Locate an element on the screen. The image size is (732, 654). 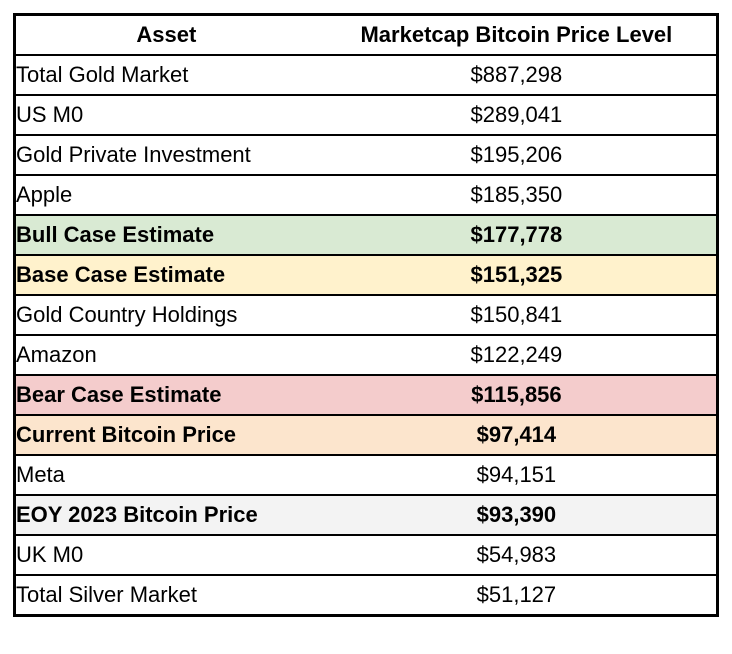
asset-cell: Total Gold Market is located at coordinates (165, 75).